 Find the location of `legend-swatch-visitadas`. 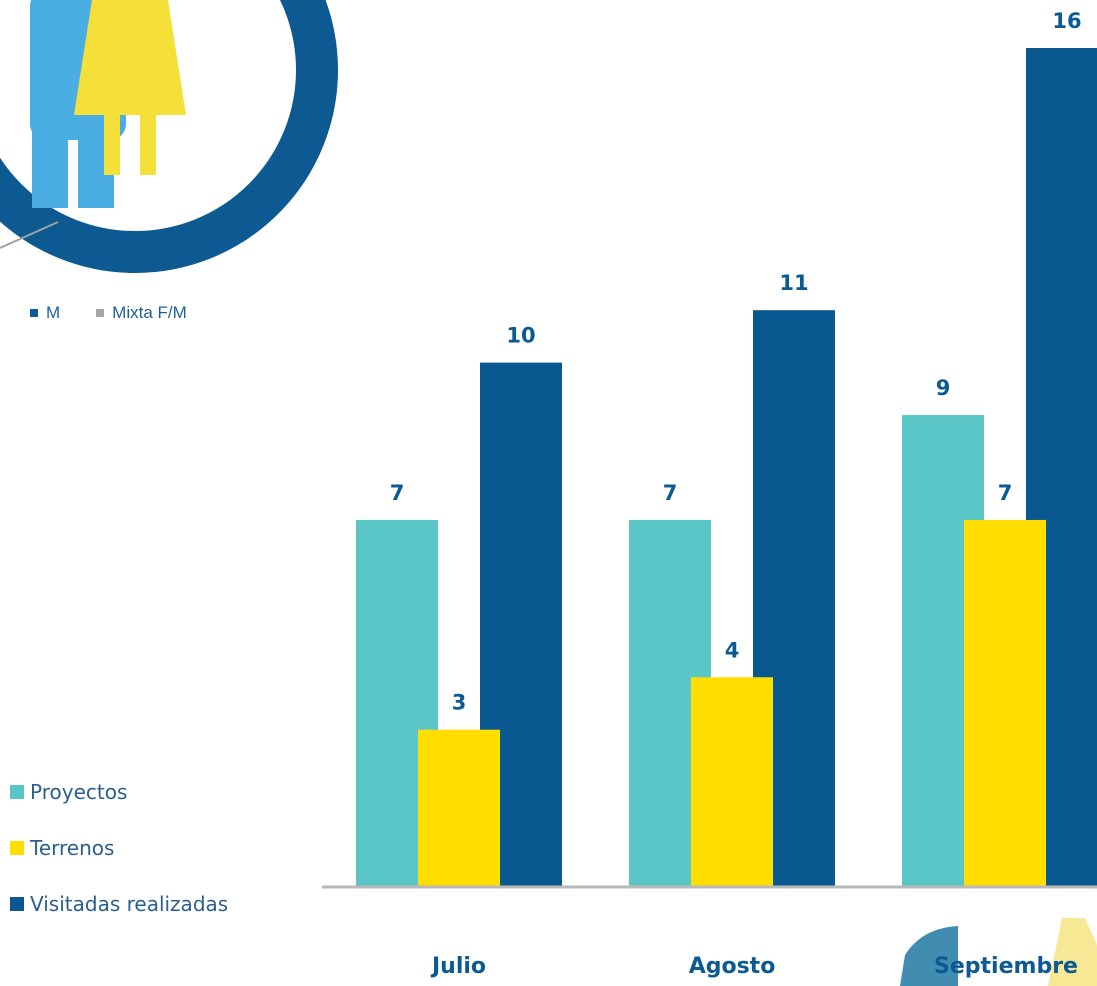

legend-swatch-visitadas is located at coordinates (17, 904).